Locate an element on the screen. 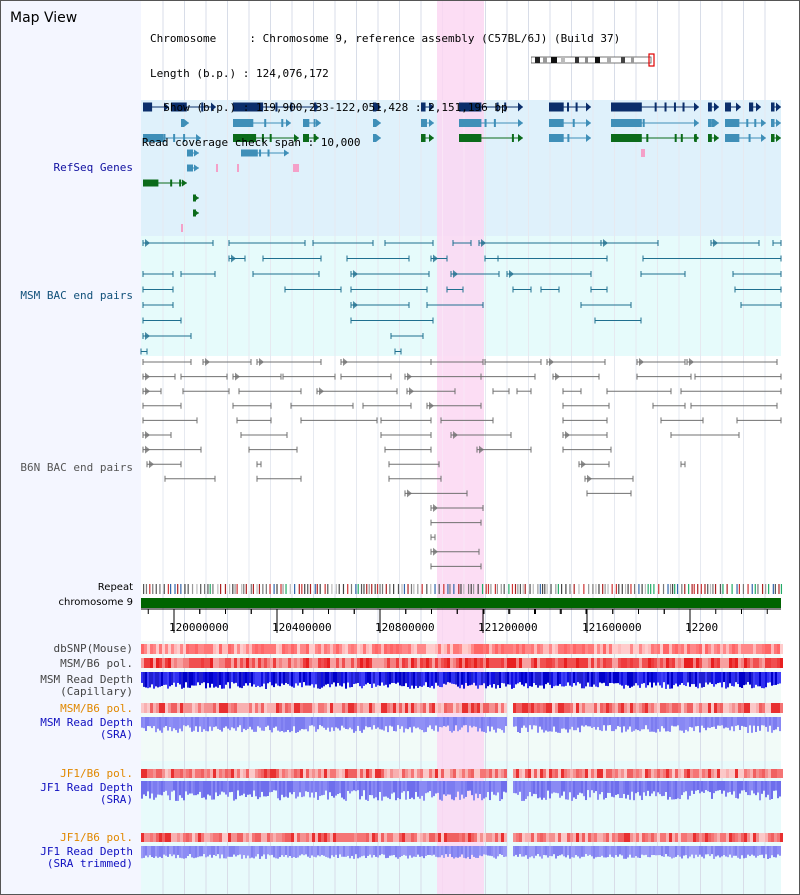 The width and height of the screenshot is (800, 895). axis-tick-label: 120800000 is located at coordinates (405, 627).